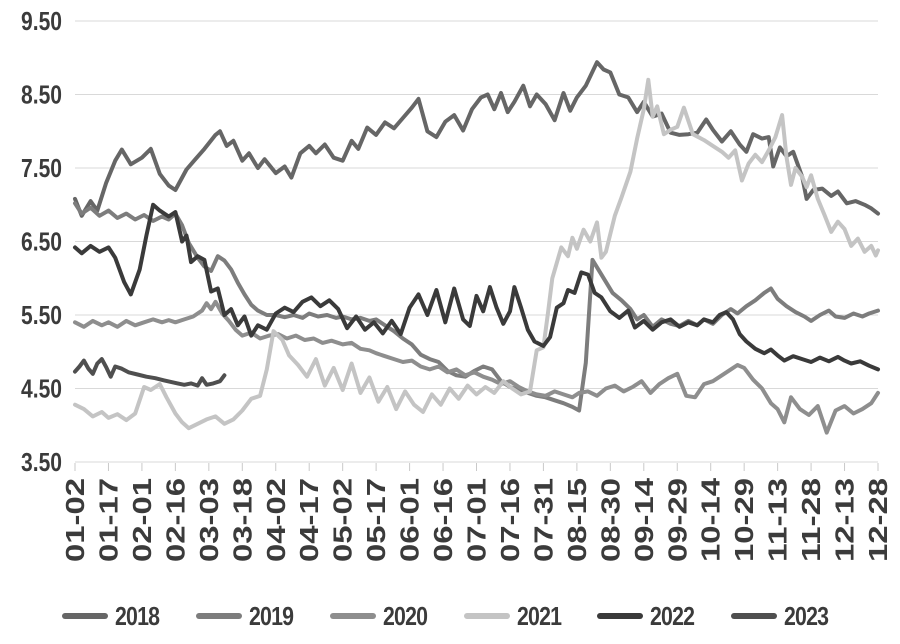 This screenshot has width=900, height=644. I want to click on x-axis-label: 09-14, so click(644, 519).